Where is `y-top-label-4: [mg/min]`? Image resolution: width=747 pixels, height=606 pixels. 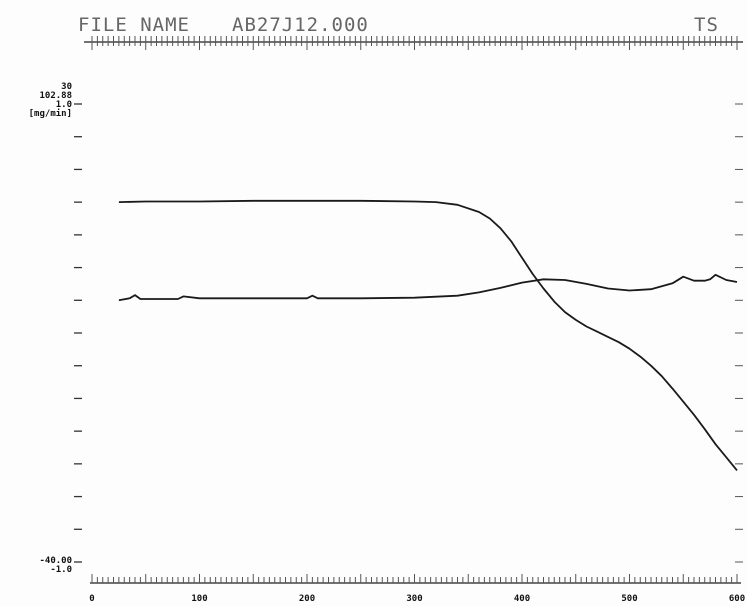
y-top-label-4: [mg/min] is located at coordinates (50, 114).